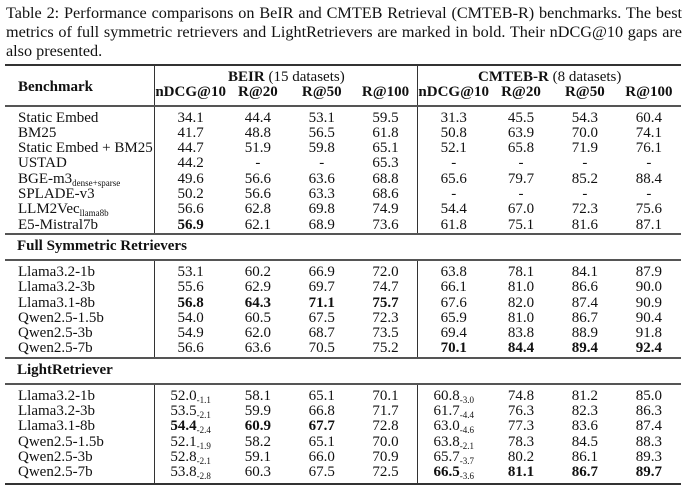 The height and width of the screenshot is (500, 687). What do you see at coordinates (385, 178) in the screenshot?
I see `metric-value: 68.8` at bounding box center [385, 178].